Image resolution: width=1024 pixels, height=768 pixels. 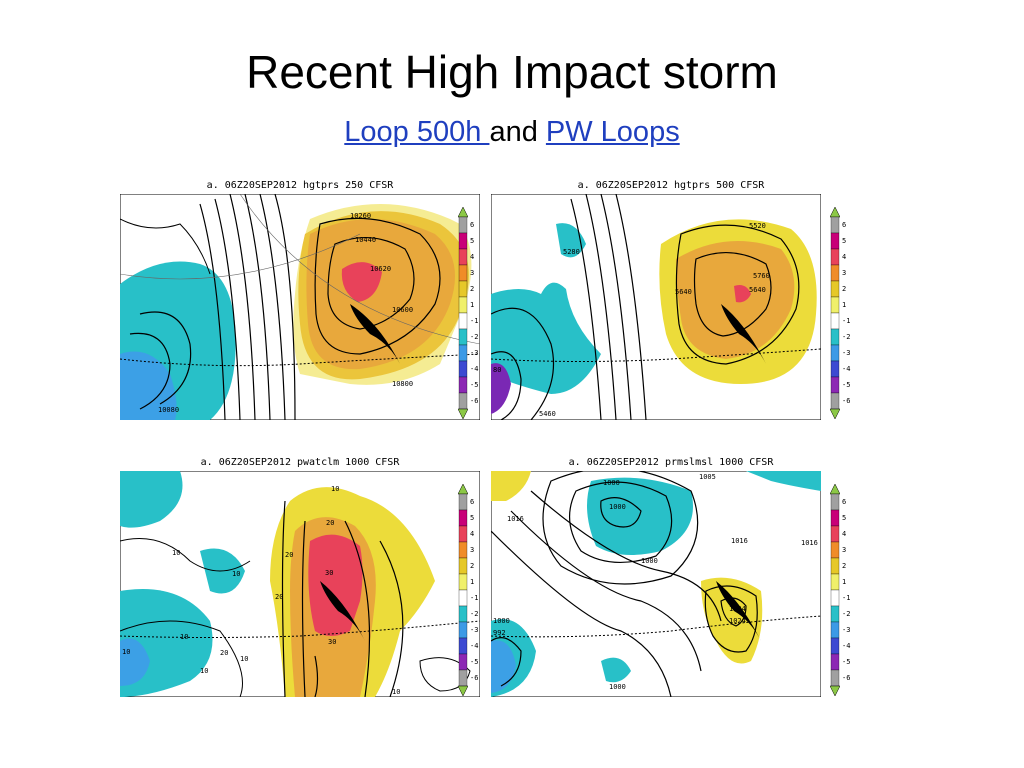 What do you see at coordinates (671, 462) in the screenshot?
I see `panel-title: a. 06Z20SEP2012 prmslmsl 1000 CFSR` at bounding box center [671, 462].